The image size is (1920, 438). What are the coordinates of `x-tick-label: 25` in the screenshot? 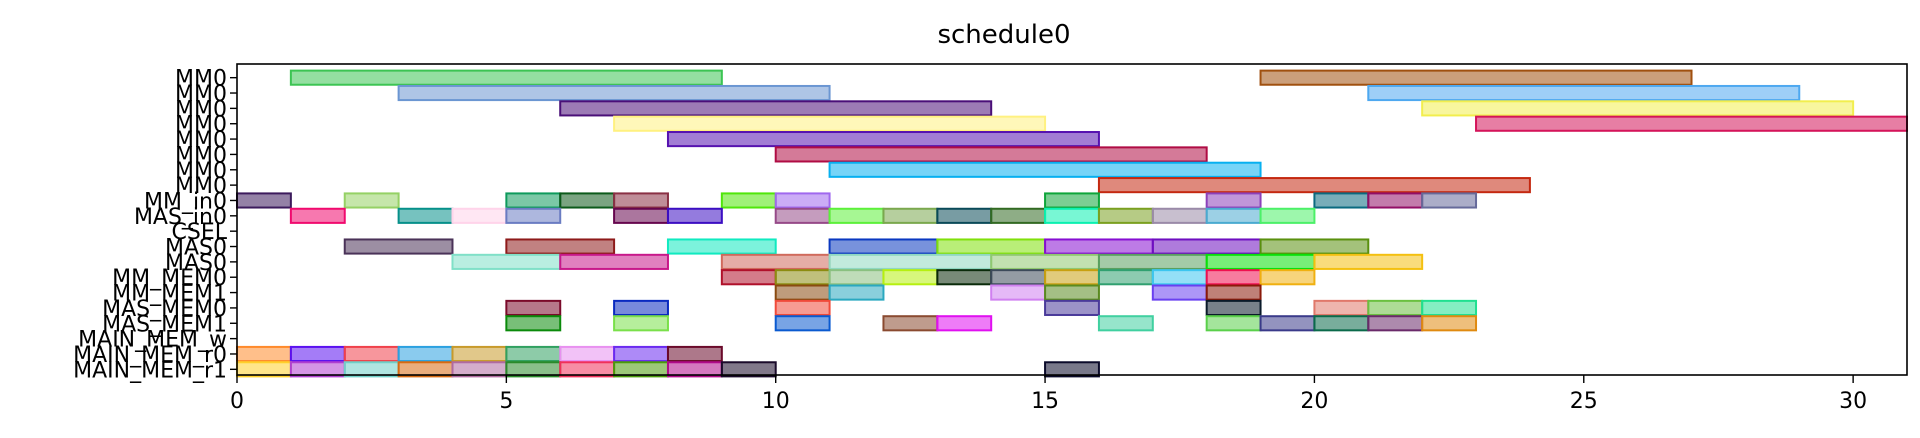 It's located at (1584, 401).